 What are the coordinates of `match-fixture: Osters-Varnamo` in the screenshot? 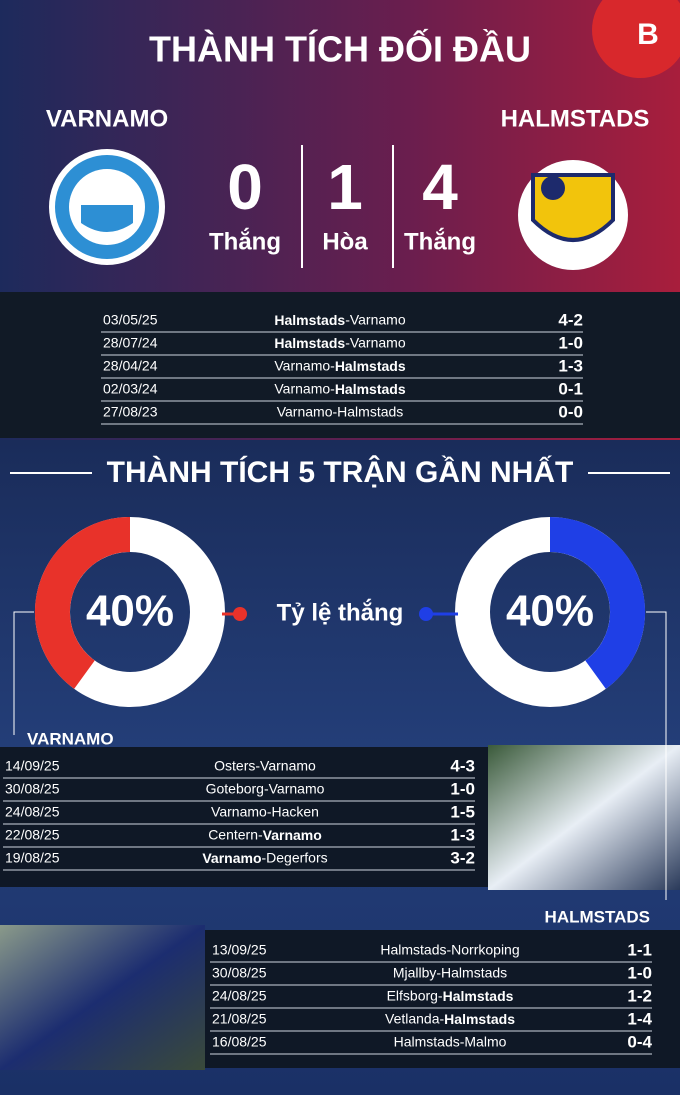 It's located at (265, 766).